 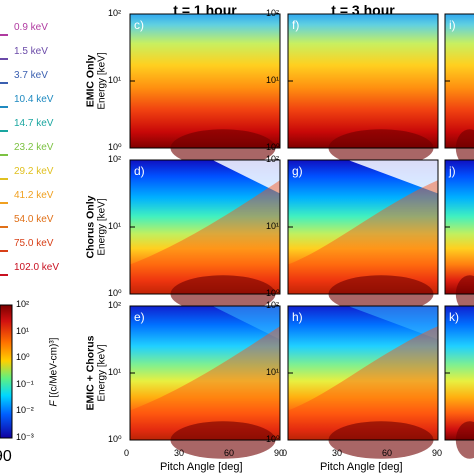 What do you see at coordinates (34, 99) in the screenshot?
I see `energy-legend-item: 10.4 keV` at bounding box center [34, 99].